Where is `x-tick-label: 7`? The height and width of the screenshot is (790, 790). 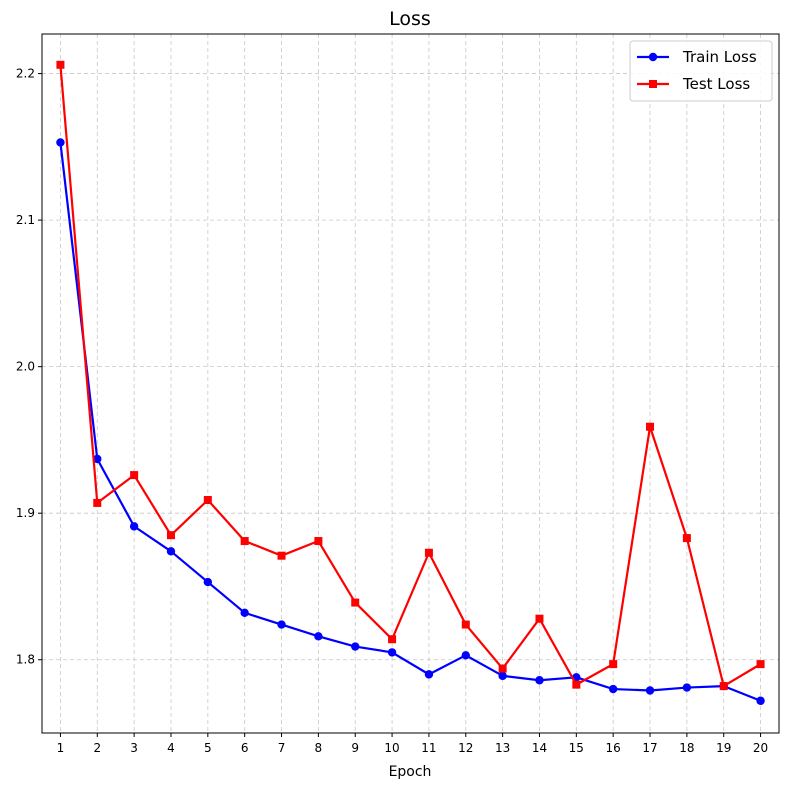
x-tick-label: 7 is located at coordinates (282, 748).